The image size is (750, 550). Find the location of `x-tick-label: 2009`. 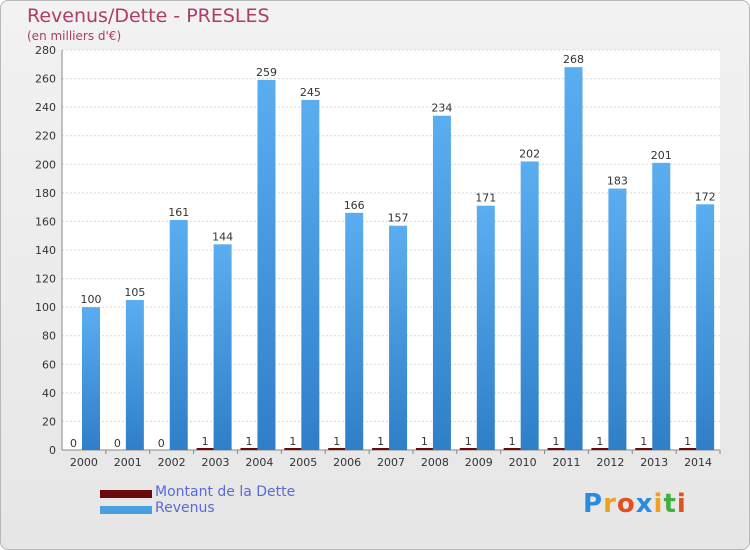

x-tick-label: 2009 is located at coordinates (479, 462).